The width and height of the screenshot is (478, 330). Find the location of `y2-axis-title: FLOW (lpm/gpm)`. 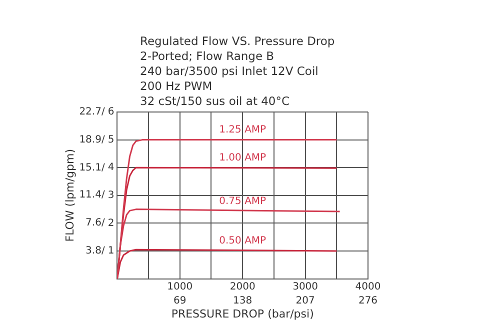

y2-axis-title: FLOW (lpm/gpm) is located at coordinates (69, 195).